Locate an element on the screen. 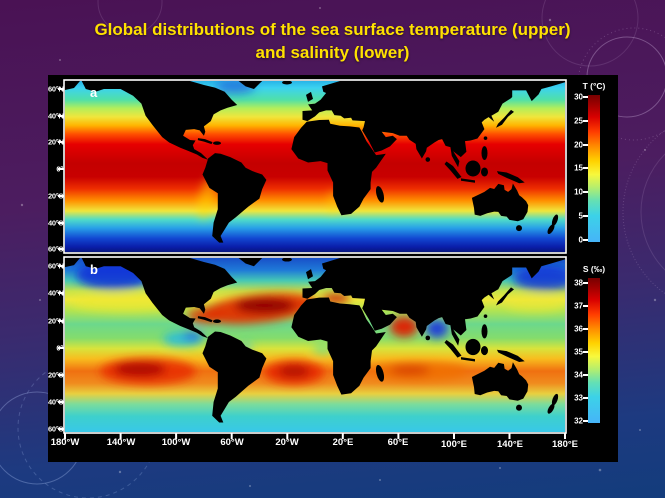  lon-tick-label: 100°E is located at coordinates (454, 444).